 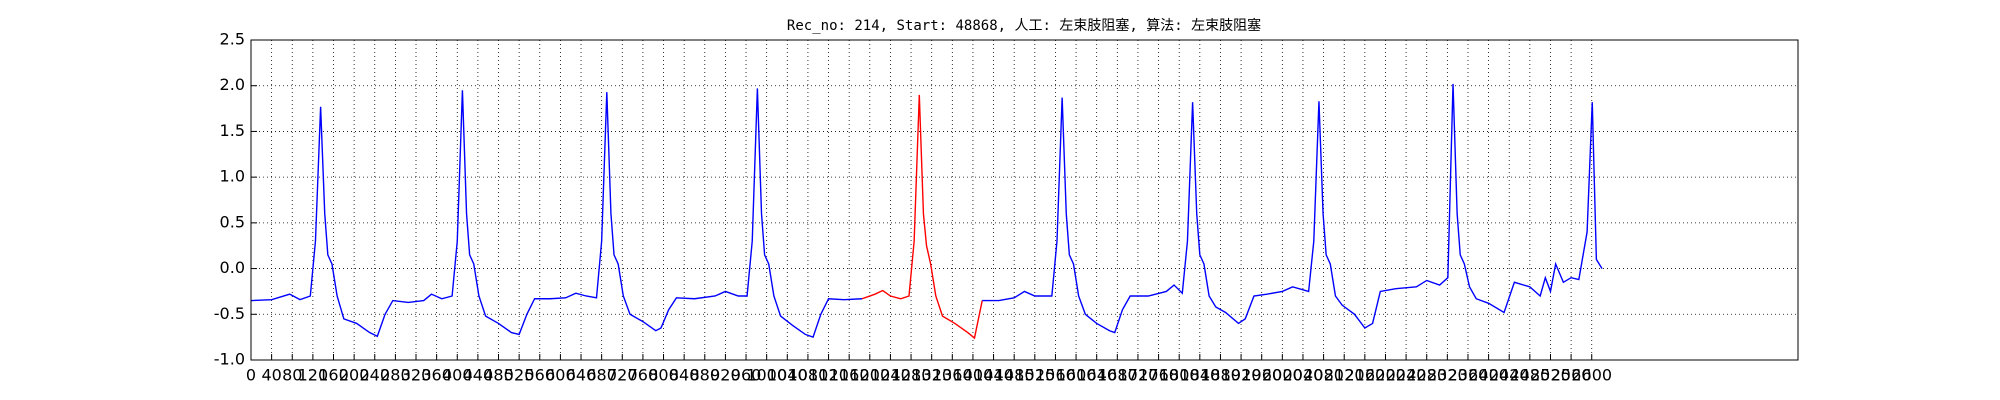 I want to click on x-tick-label: 400, so click(x=457, y=375).